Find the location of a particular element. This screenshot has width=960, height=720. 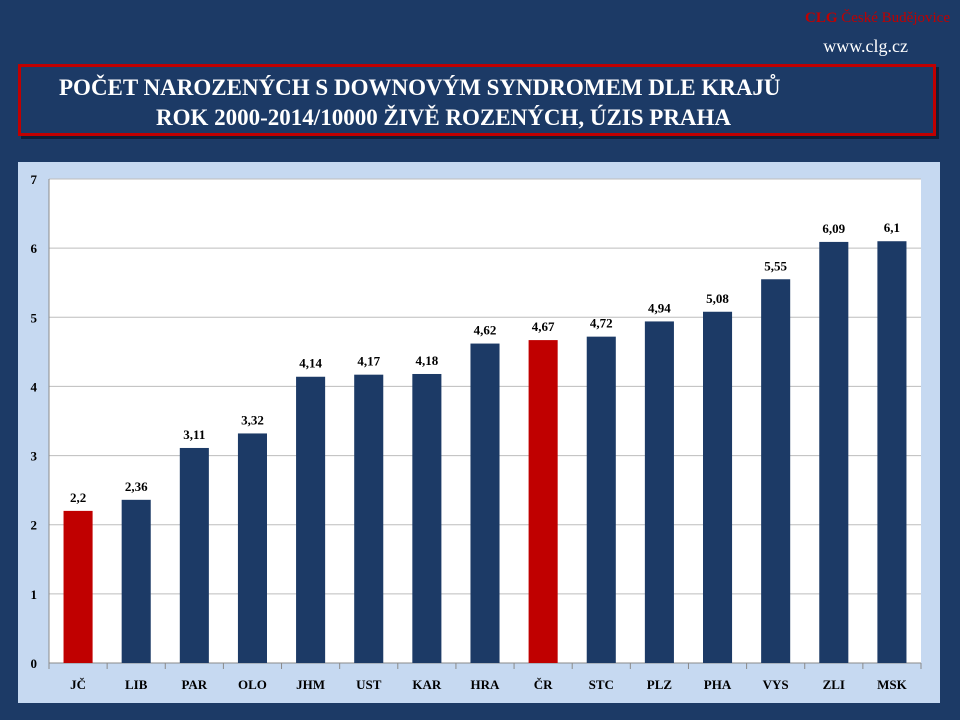

x-tick-label: UST is located at coordinates (369, 684).